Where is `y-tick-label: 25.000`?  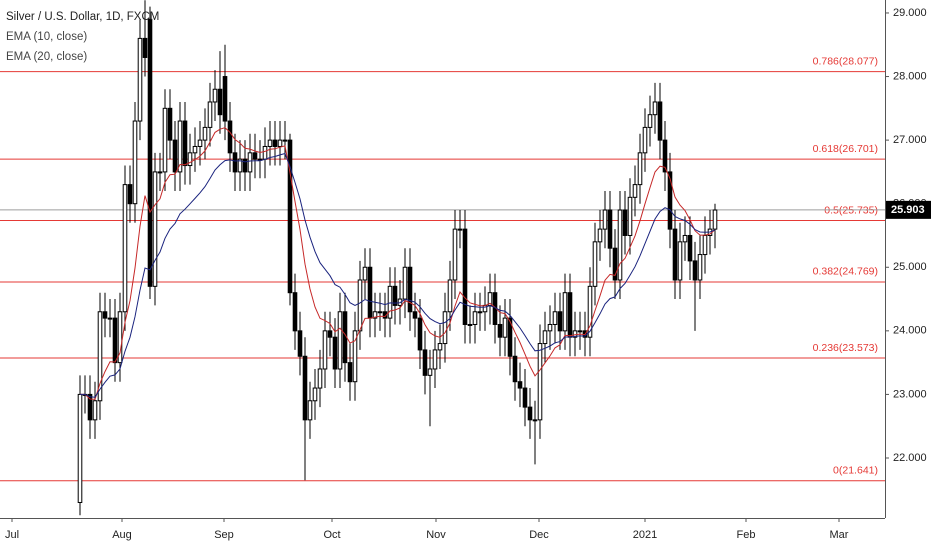
y-tick-label: 25.000 is located at coordinates (910, 267).